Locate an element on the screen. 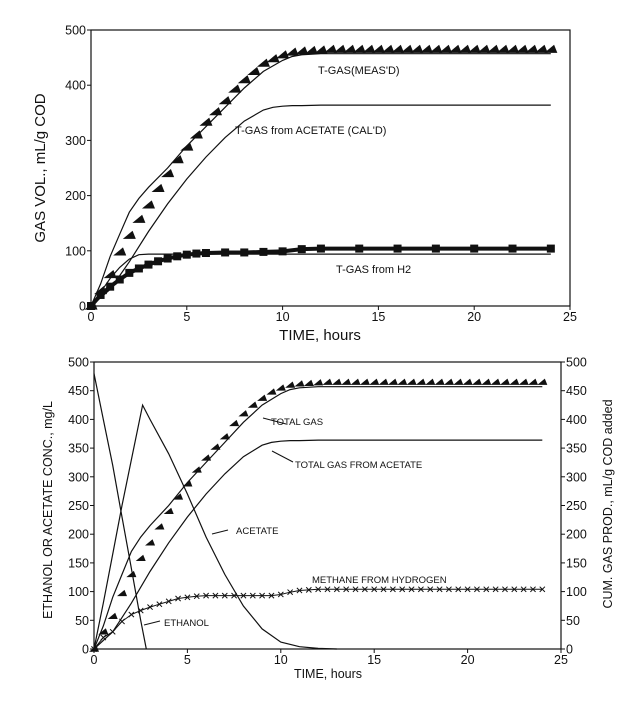 The image size is (627, 708). right-y-tick-label: 50 is located at coordinates (573, 621).